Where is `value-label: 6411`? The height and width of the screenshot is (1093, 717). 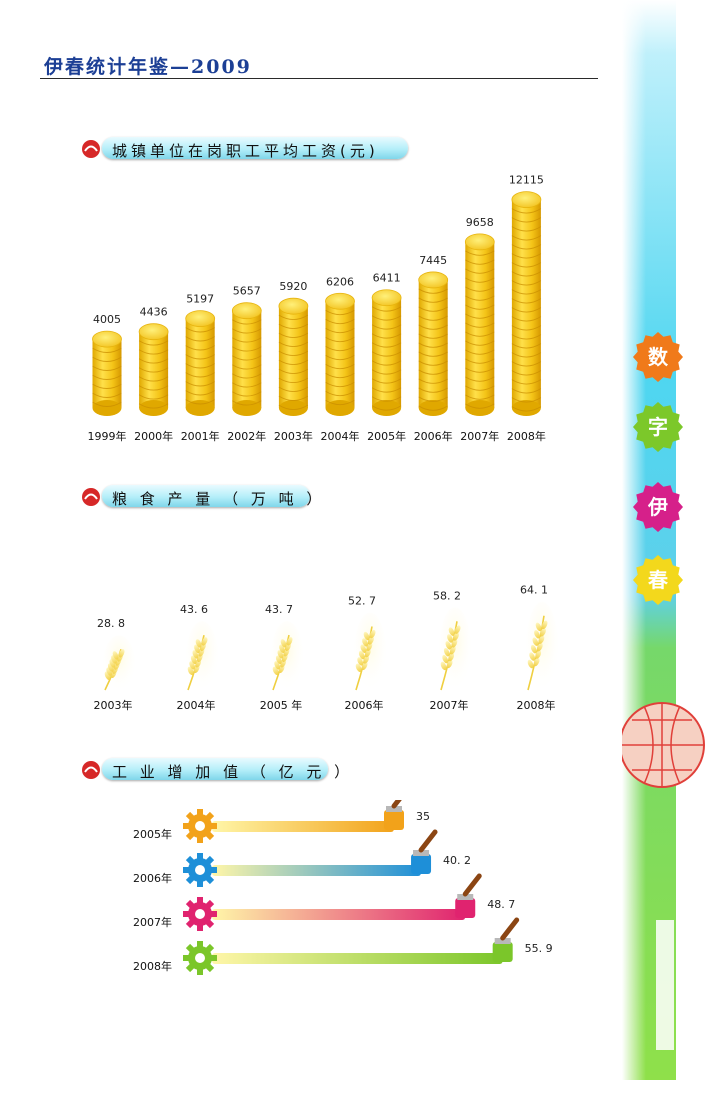 value-label: 6411 is located at coordinates (387, 278).